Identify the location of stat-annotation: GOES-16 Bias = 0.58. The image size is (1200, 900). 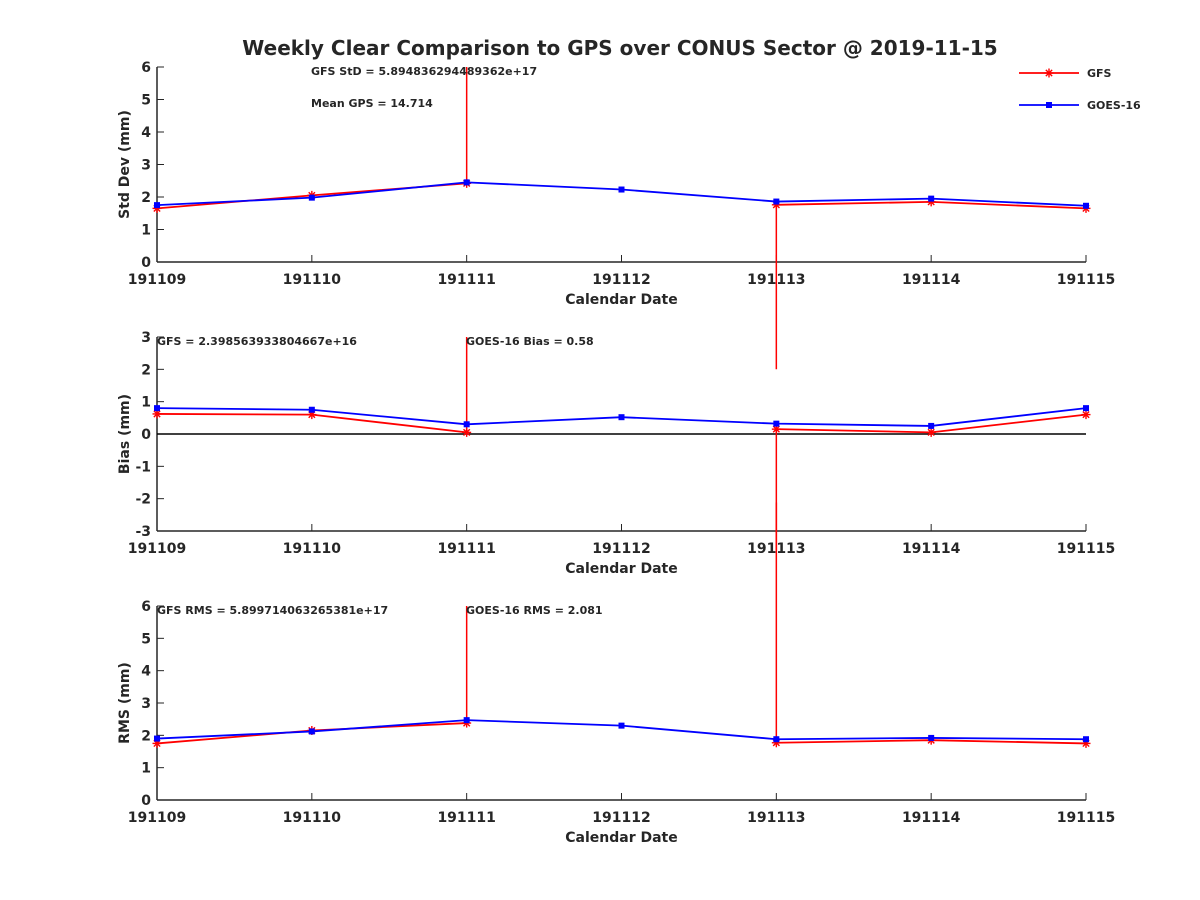
(530, 341).